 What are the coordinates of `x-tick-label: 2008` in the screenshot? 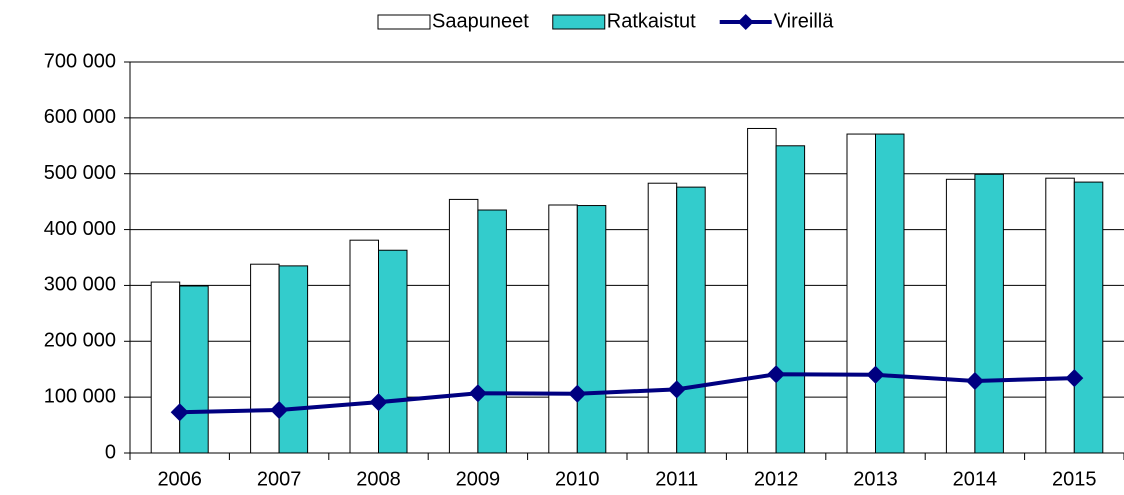 It's located at (378, 479).